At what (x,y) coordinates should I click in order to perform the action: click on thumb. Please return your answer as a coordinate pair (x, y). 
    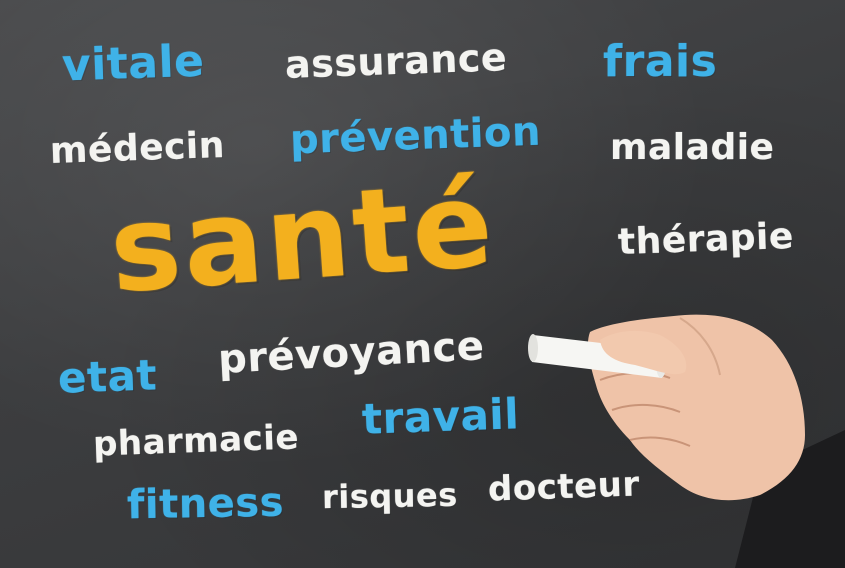
    Looking at the image, I should click on (643, 352).